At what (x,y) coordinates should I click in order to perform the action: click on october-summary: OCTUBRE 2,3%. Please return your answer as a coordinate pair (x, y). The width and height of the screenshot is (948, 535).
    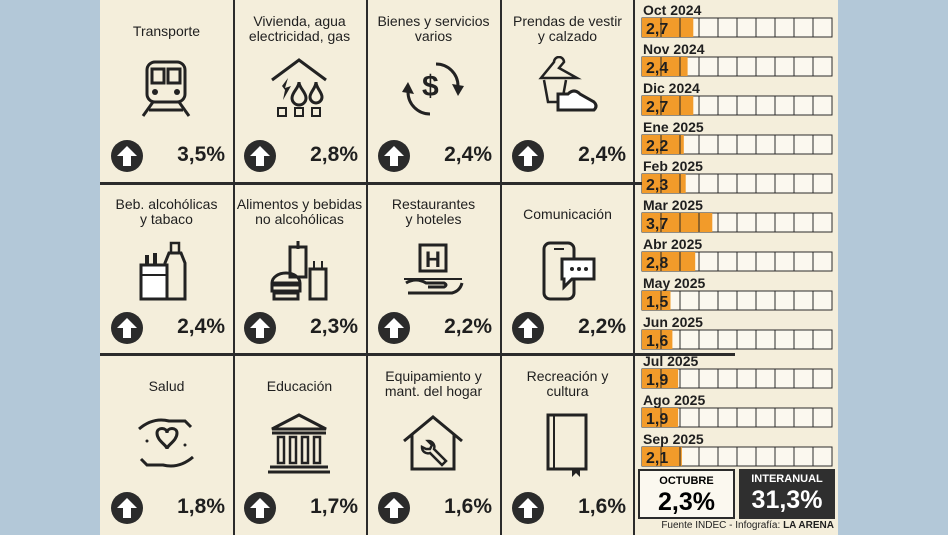
    Looking at the image, I should click on (686, 494).